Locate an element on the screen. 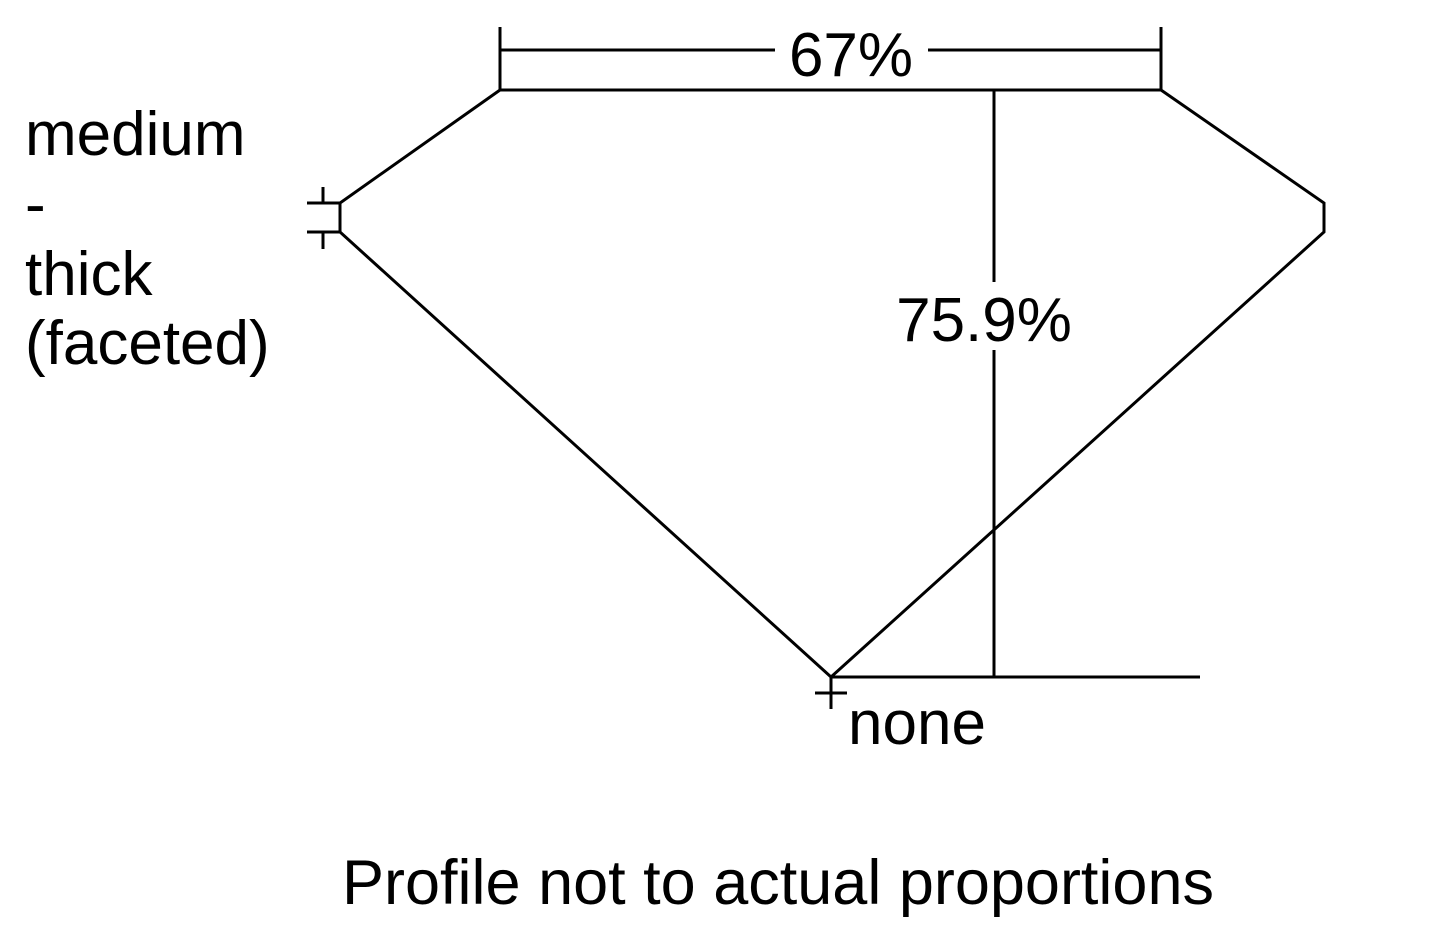 The width and height of the screenshot is (1445, 946). girdle-label-line: thick is located at coordinates (89, 274).